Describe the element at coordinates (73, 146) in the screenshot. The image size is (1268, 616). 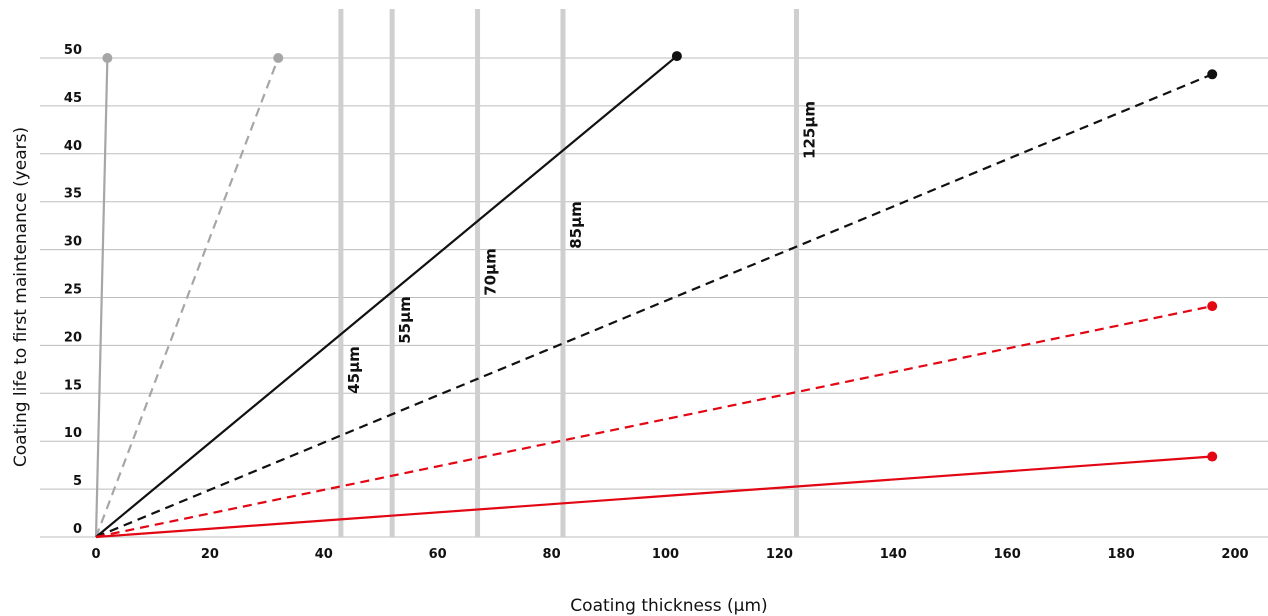
I see `y-tick-label: 40` at that location.